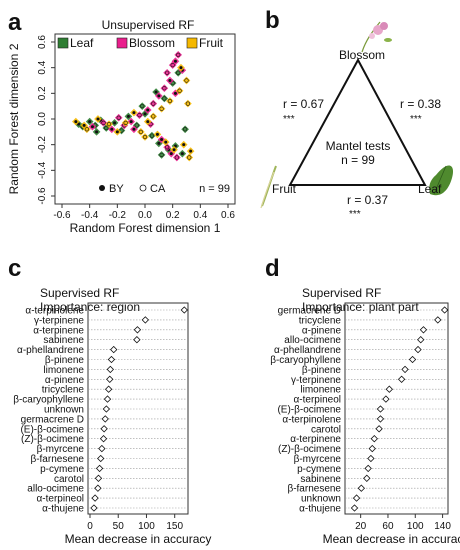 The width and height of the screenshot is (460, 550). Describe the element at coordinates (122, 43) in the screenshot. I see `legend-swatch-blossom` at that location.